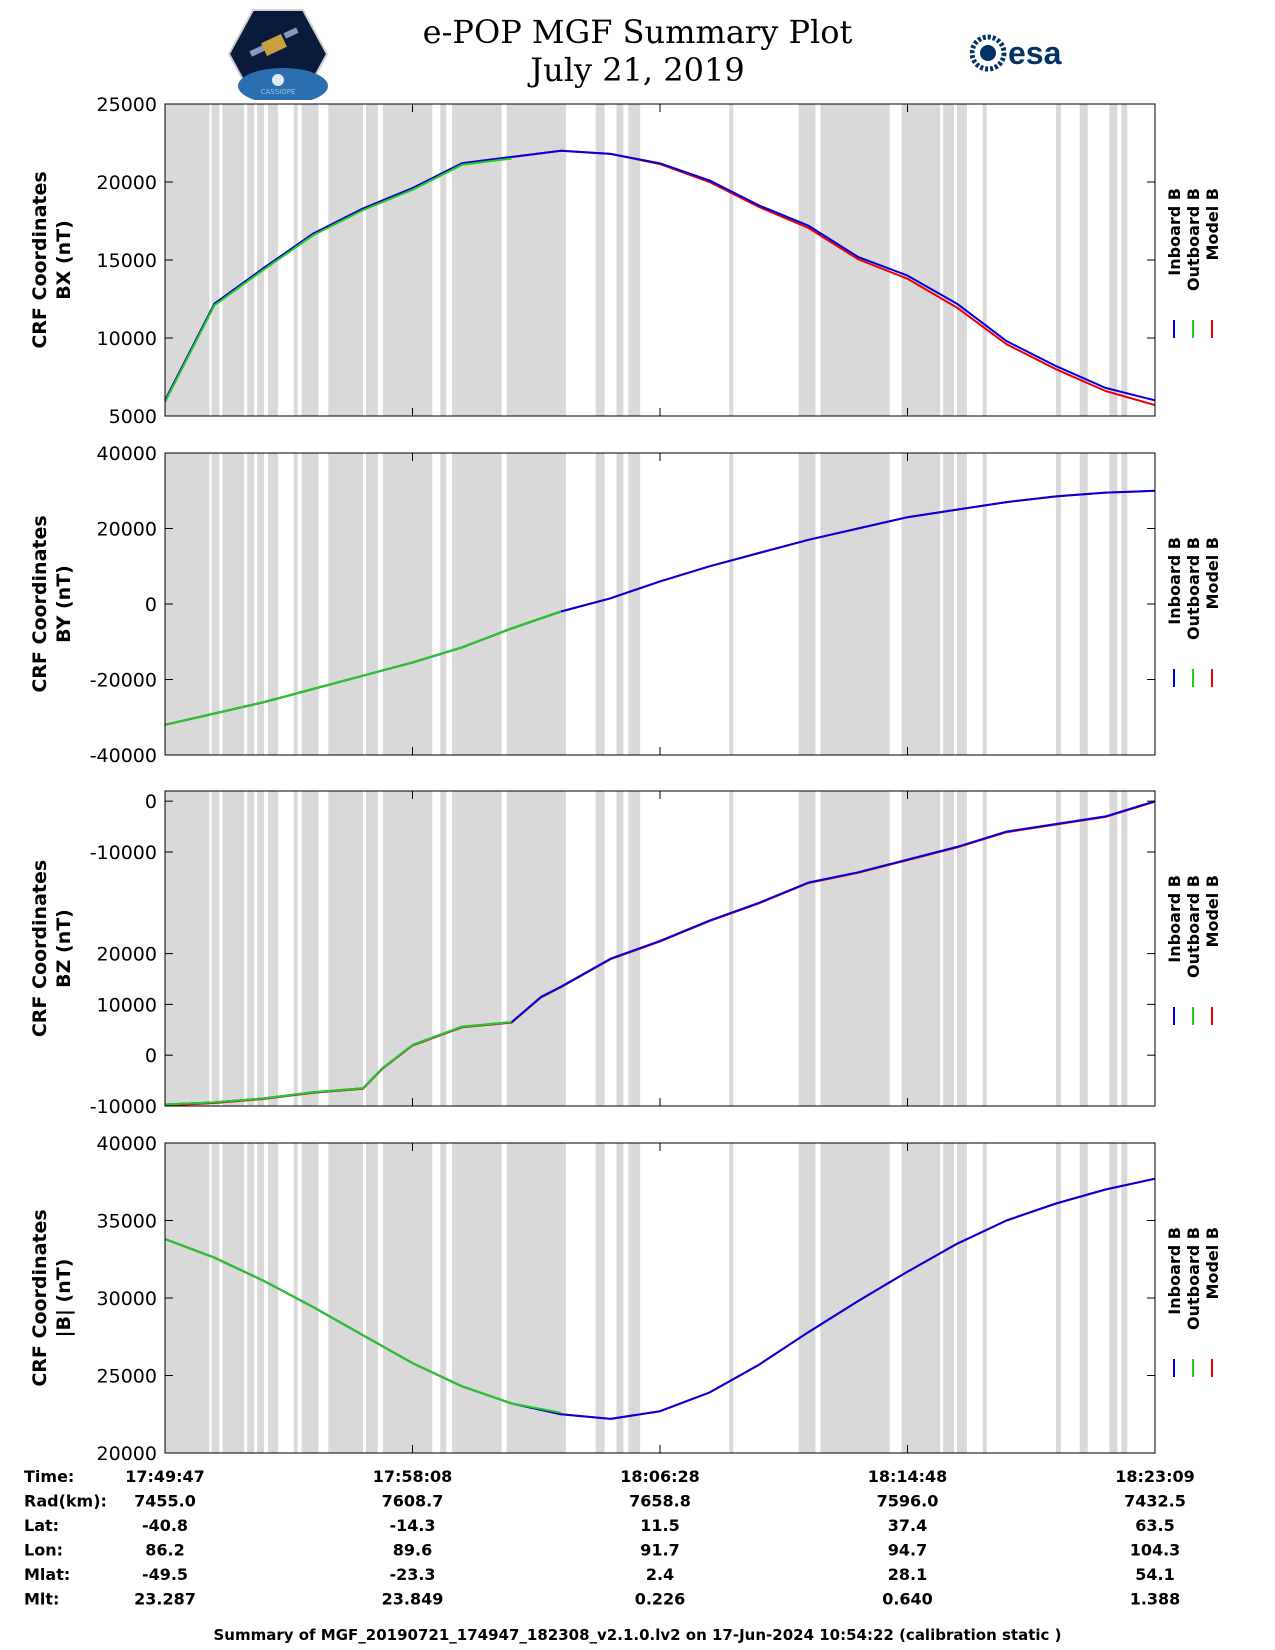 Image resolution: width=1275 pixels, height=1650 pixels. I want to click on info-cell: 104.3, so click(1155, 1550).